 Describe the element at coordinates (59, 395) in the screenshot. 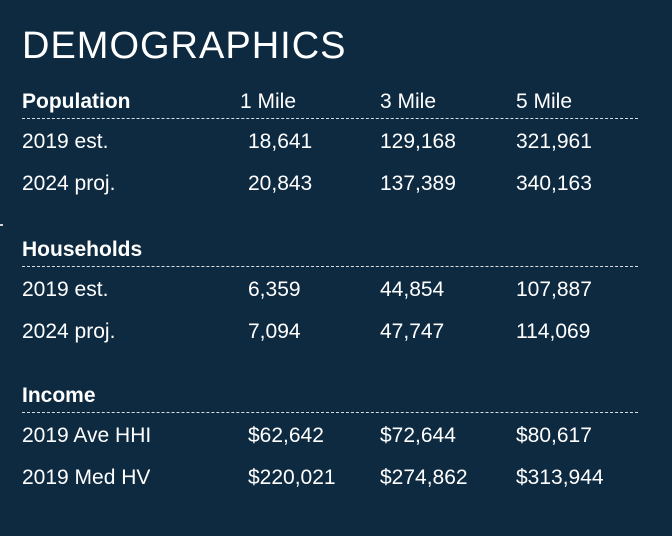

I see `income-label: Income` at that location.